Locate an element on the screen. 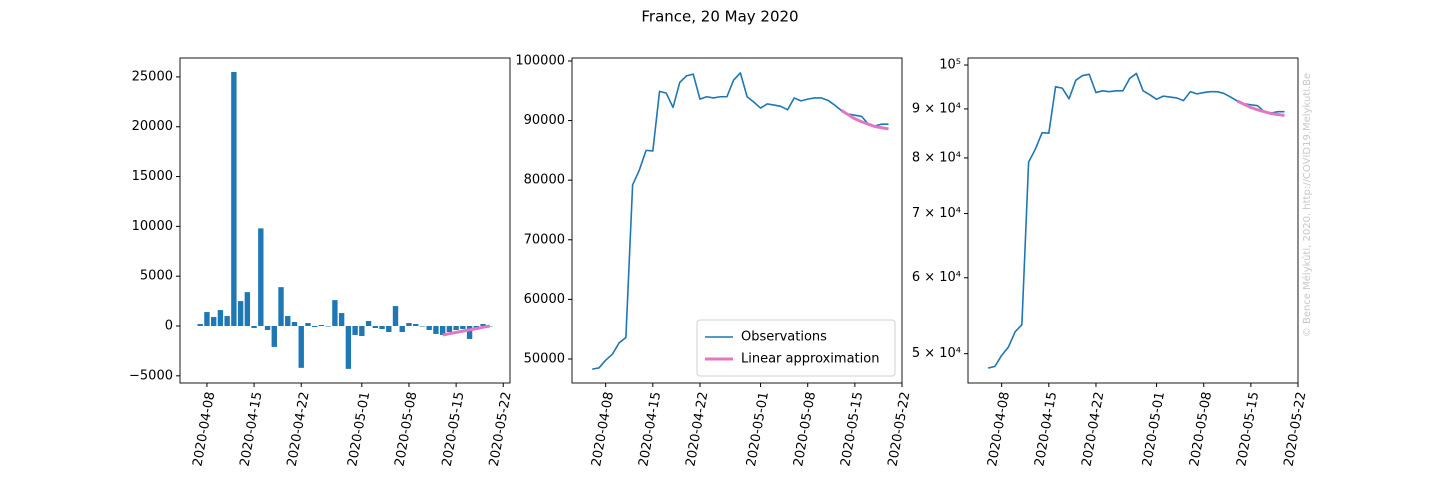 Image resolution: width=1440 pixels, height=480 pixels. y-tick-label: 9 × 10⁴ is located at coordinates (936, 108).